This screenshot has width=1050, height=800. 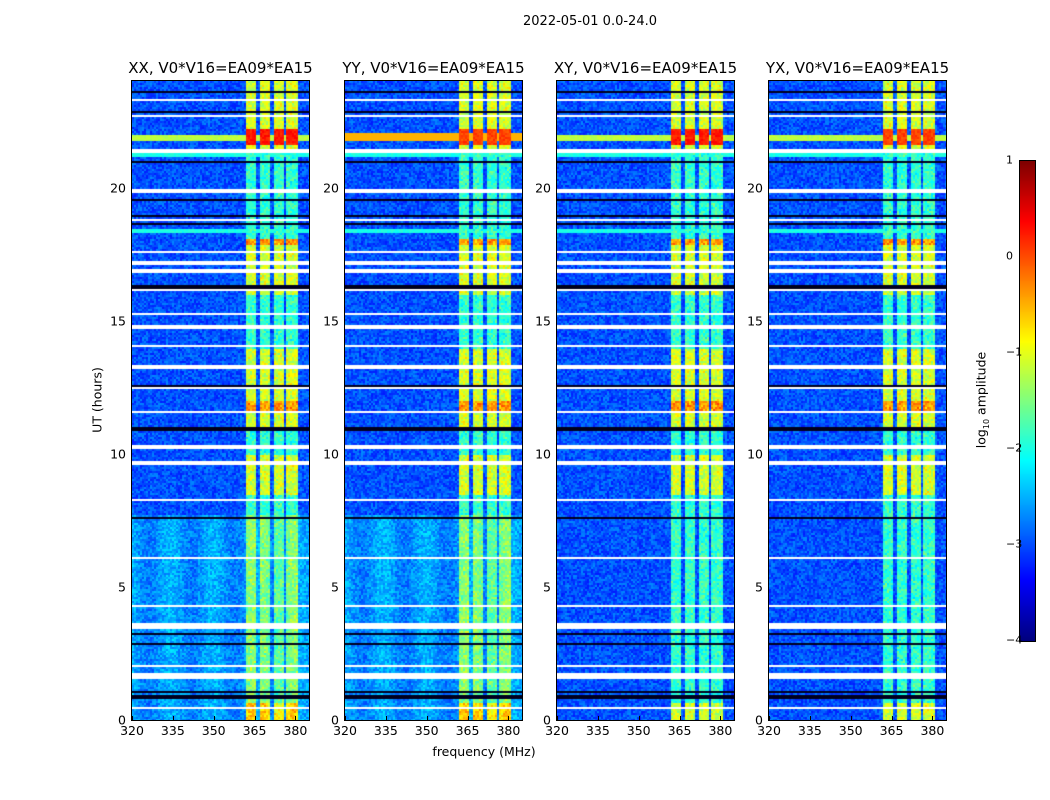 What do you see at coordinates (590, 21) in the screenshot?
I see `figure-title: 2022-05-01 0.0-24.0` at bounding box center [590, 21].